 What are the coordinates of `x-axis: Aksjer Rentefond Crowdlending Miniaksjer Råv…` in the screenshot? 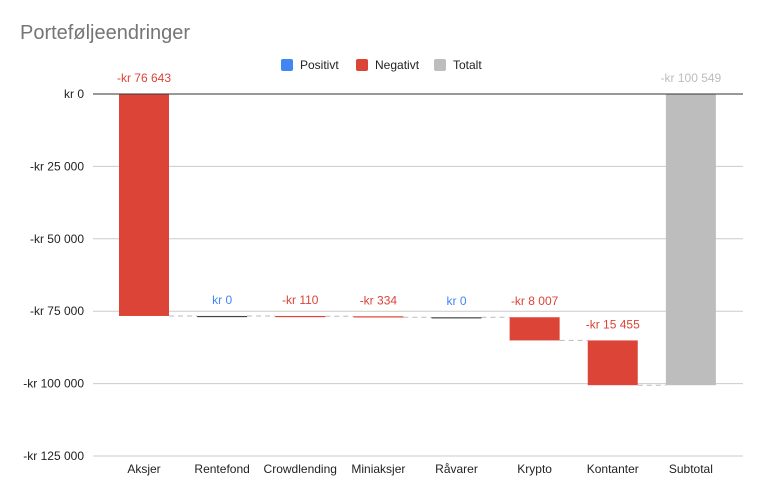 It's located at (420, 469).